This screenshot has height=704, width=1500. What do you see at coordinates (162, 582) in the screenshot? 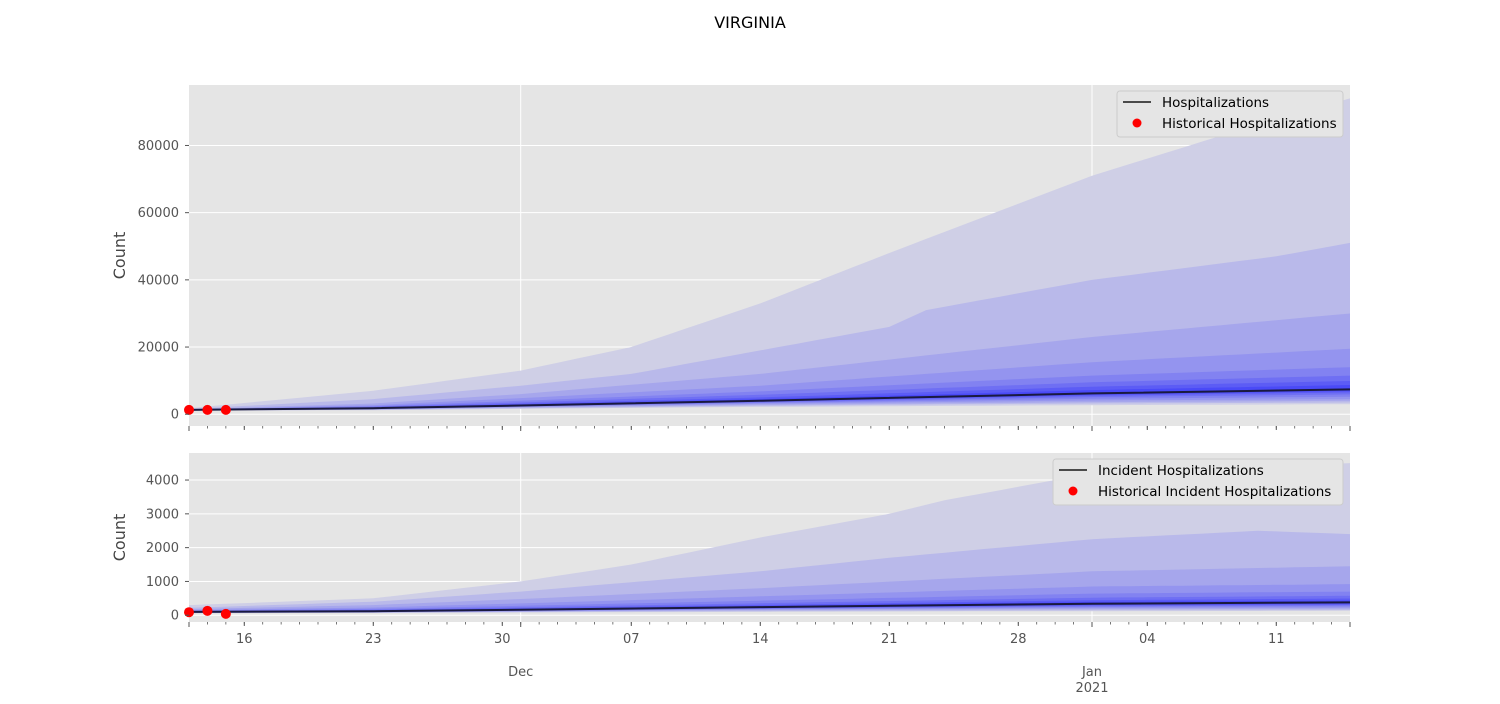
I see `y-tick-label: 1000` at bounding box center [162, 582].